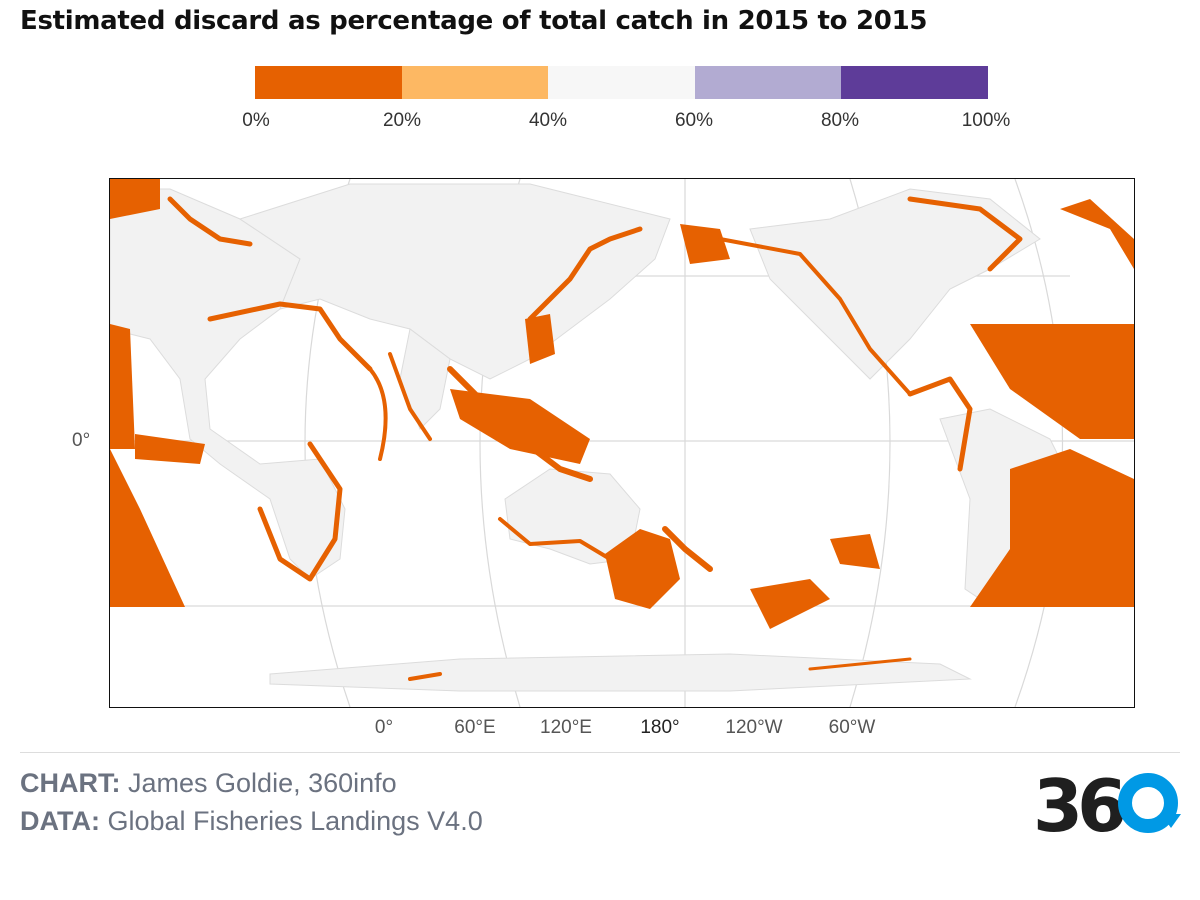 The width and height of the screenshot is (1200, 900). What do you see at coordinates (70, 783) in the screenshot?
I see `chart-credit-key: CHART:` at bounding box center [70, 783].